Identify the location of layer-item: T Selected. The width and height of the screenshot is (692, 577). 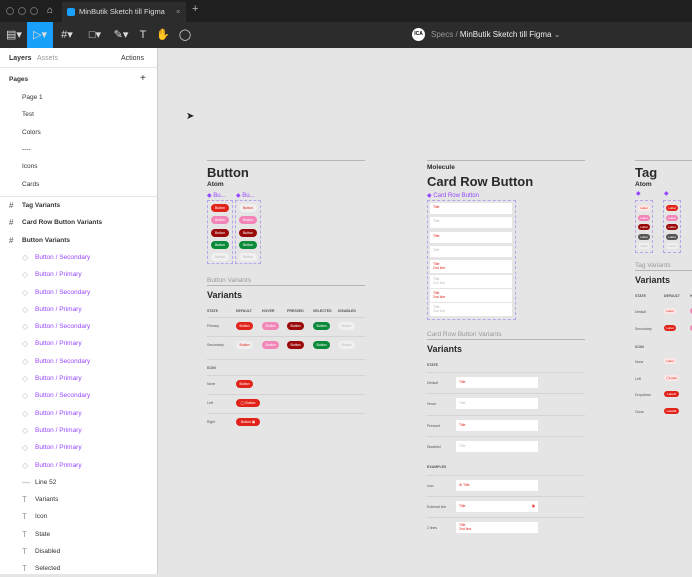
(78, 568).